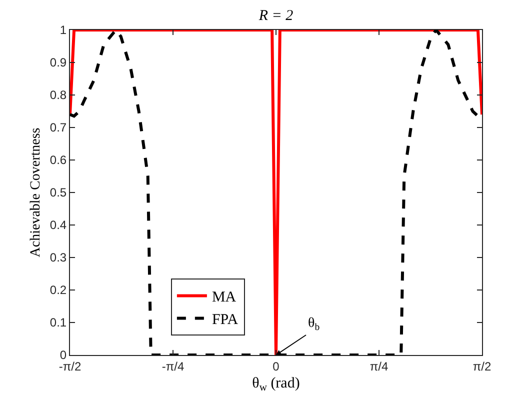 This screenshot has height=399, width=532. What do you see at coordinates (314, 324) in the screenshot?
I see `annotation: θ$_{b}$` at bounding box center [314, 324].